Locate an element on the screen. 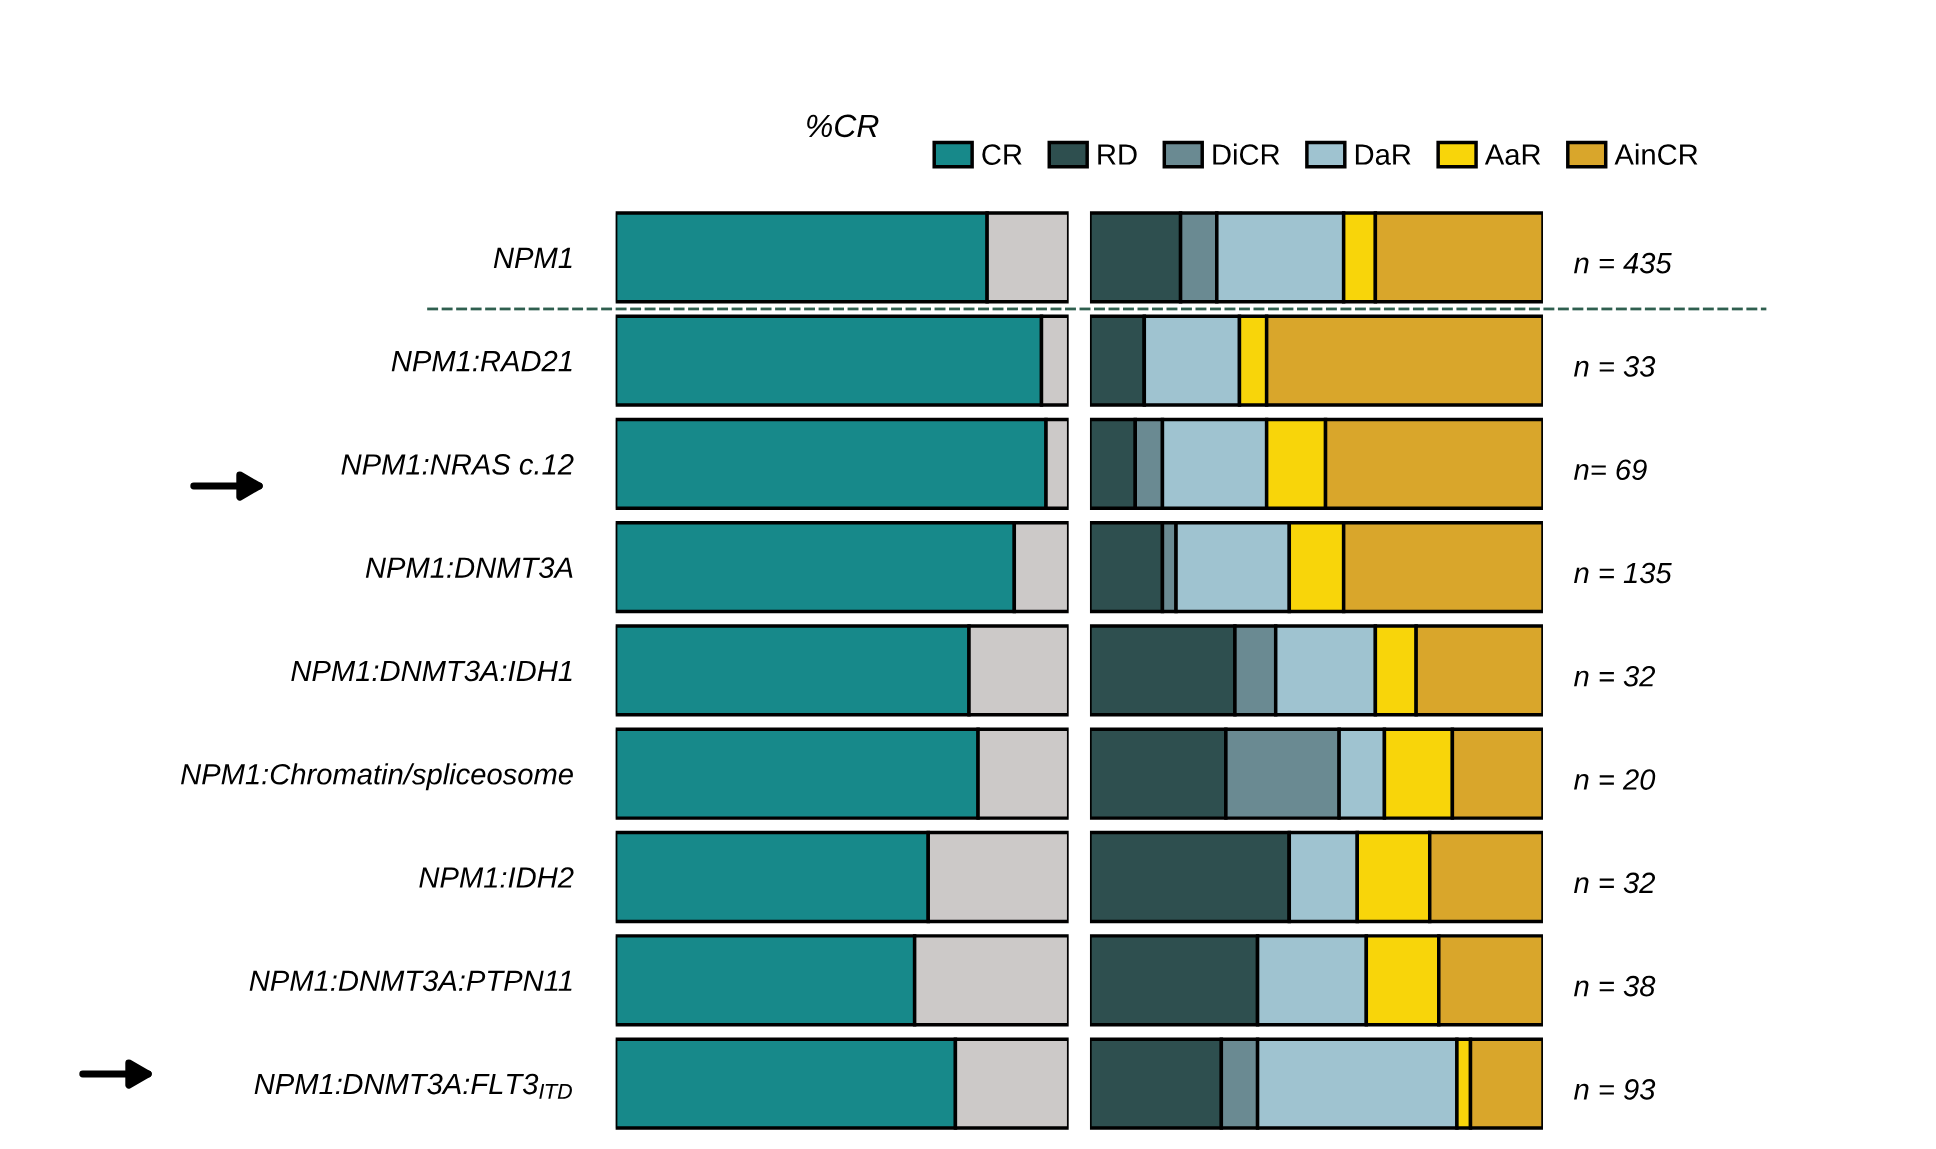 Image resolution: width=1936 pixels, height=1149 pixels. text: n = 20 is located at coordinates (1615, 779).